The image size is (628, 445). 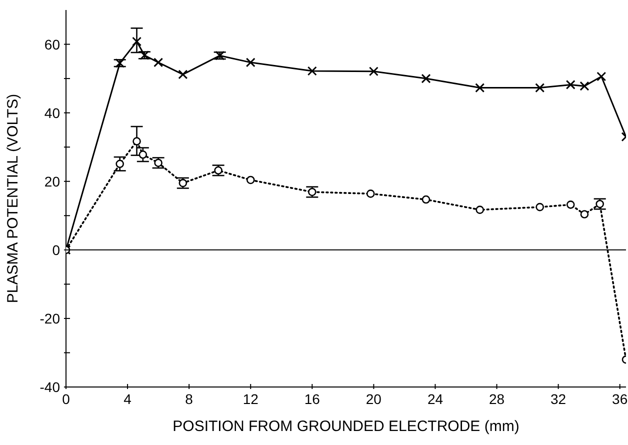 I want to click on x-tick-label: 4, so click(x=128, y=399).